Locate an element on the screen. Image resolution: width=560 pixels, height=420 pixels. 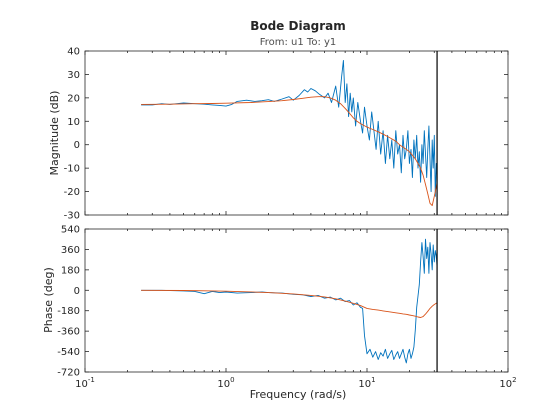
magnitude-ylabel: Magnitude (dB) is located at coordinates (54, 133).